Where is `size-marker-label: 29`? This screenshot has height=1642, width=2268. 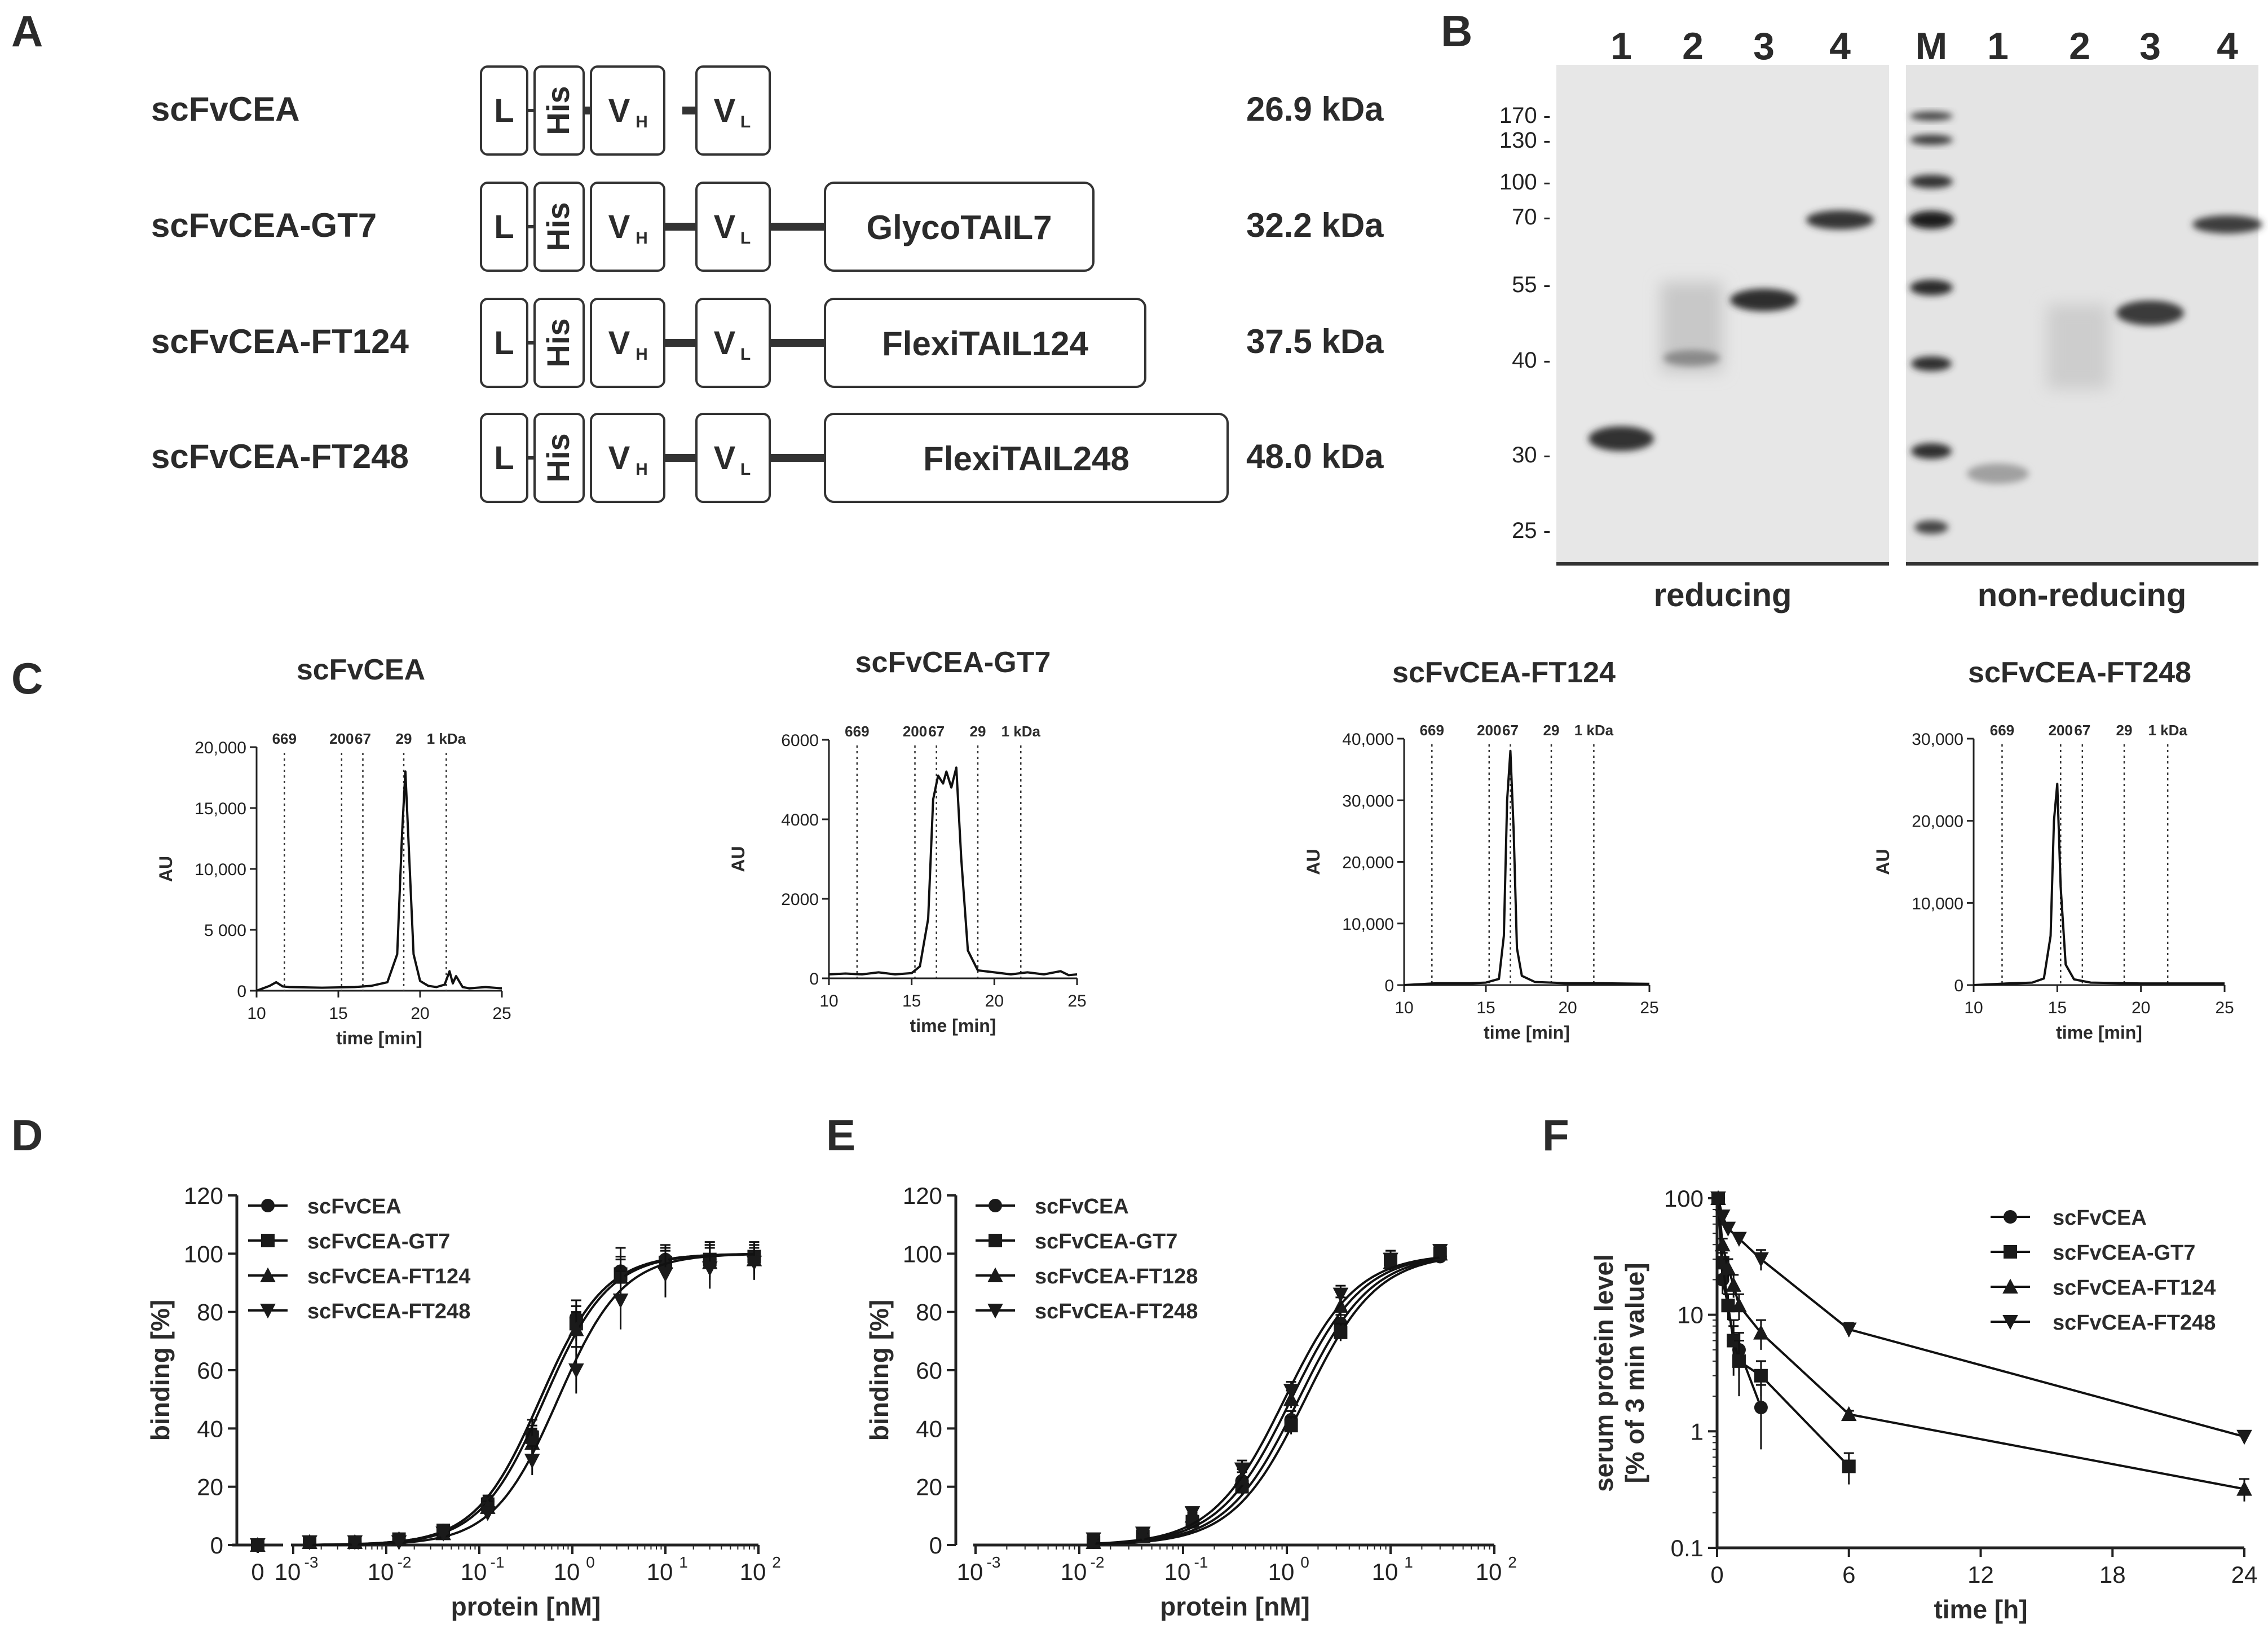 size-marker-label: 29 is located at coordinates (978, 731).